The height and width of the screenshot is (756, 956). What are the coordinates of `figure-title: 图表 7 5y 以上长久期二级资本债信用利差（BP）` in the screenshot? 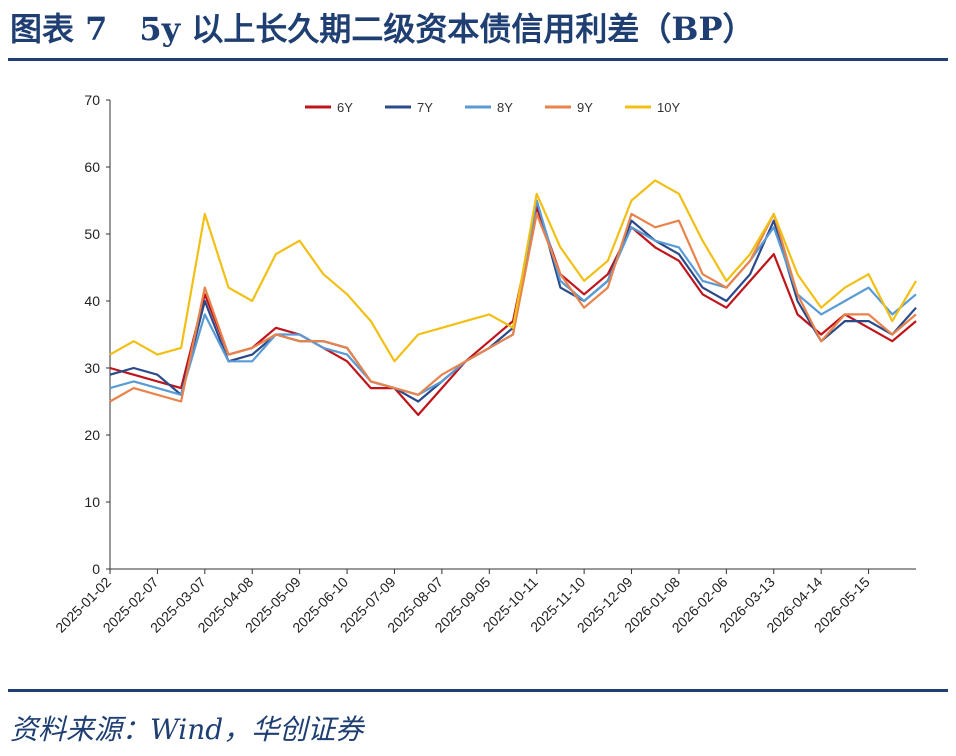 It's located at (382, 29).